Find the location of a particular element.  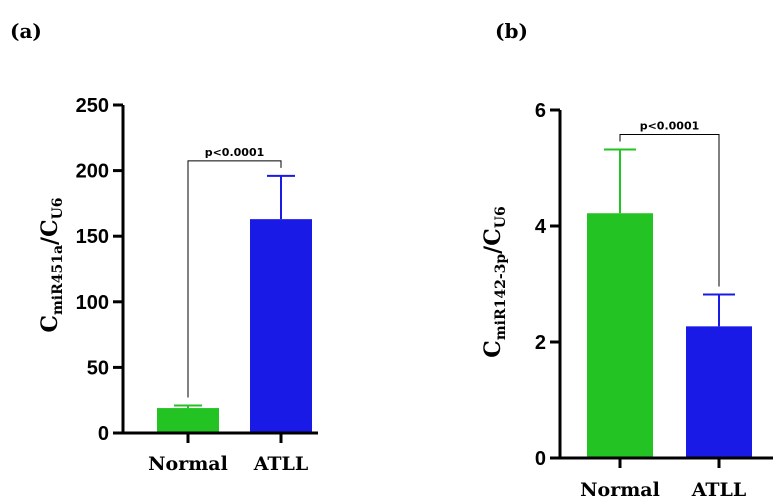

panel-b-ytick-label: 0 is located at coordinates (540, 459).